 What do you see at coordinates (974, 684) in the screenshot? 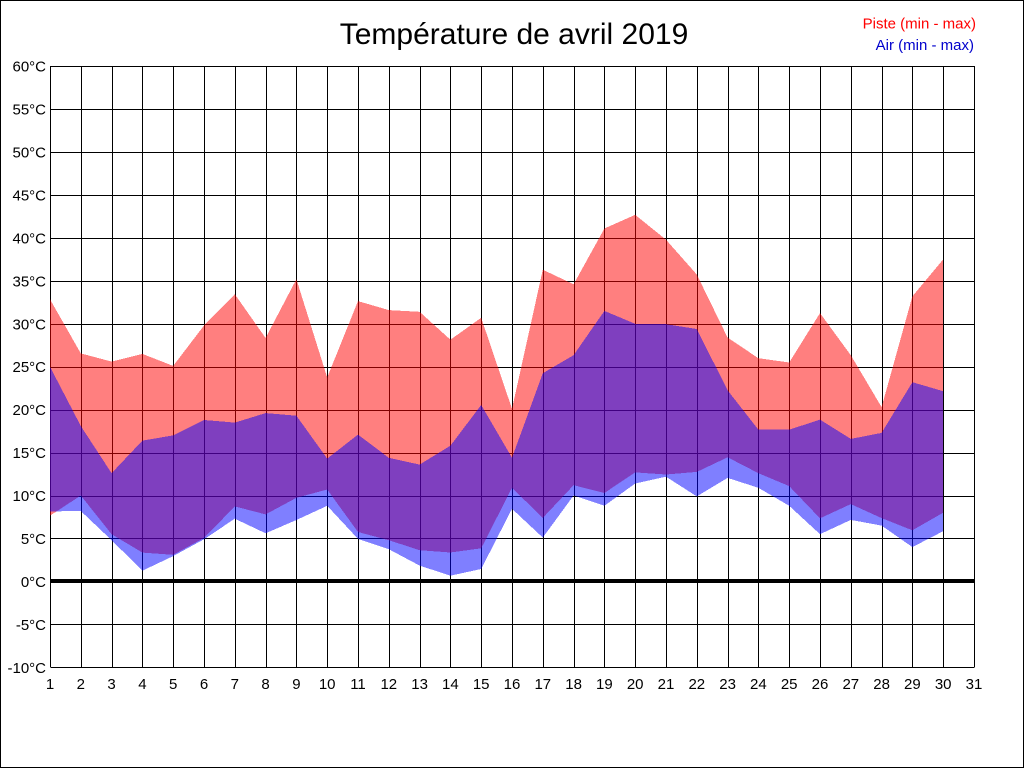
I see `svg-text: 31` at bounding box center [974, 684].